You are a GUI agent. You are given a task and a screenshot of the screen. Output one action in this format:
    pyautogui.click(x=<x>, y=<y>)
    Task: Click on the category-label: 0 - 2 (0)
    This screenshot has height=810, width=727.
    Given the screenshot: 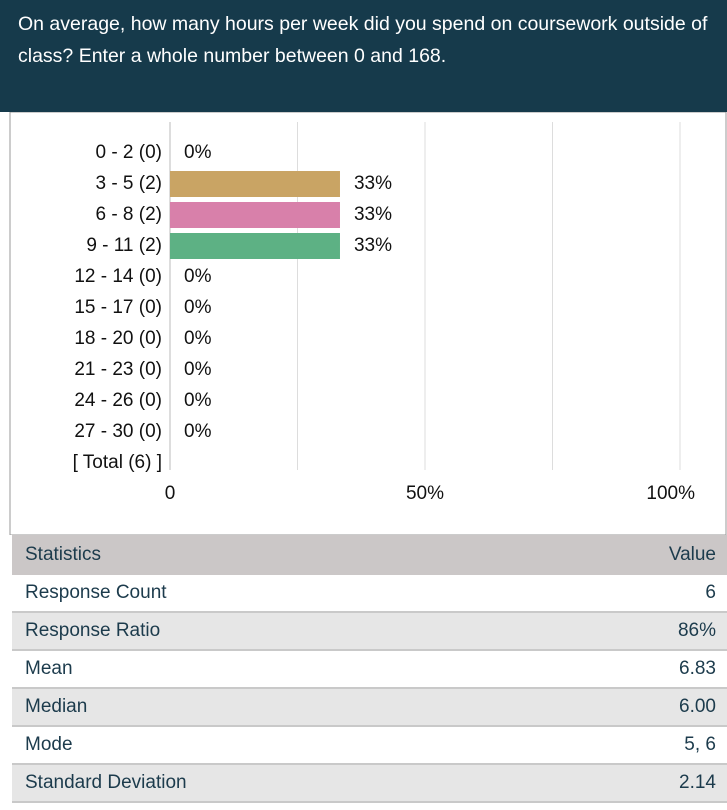 What is the action you would take?
    pyautogui.click(x=128, y=152)
    